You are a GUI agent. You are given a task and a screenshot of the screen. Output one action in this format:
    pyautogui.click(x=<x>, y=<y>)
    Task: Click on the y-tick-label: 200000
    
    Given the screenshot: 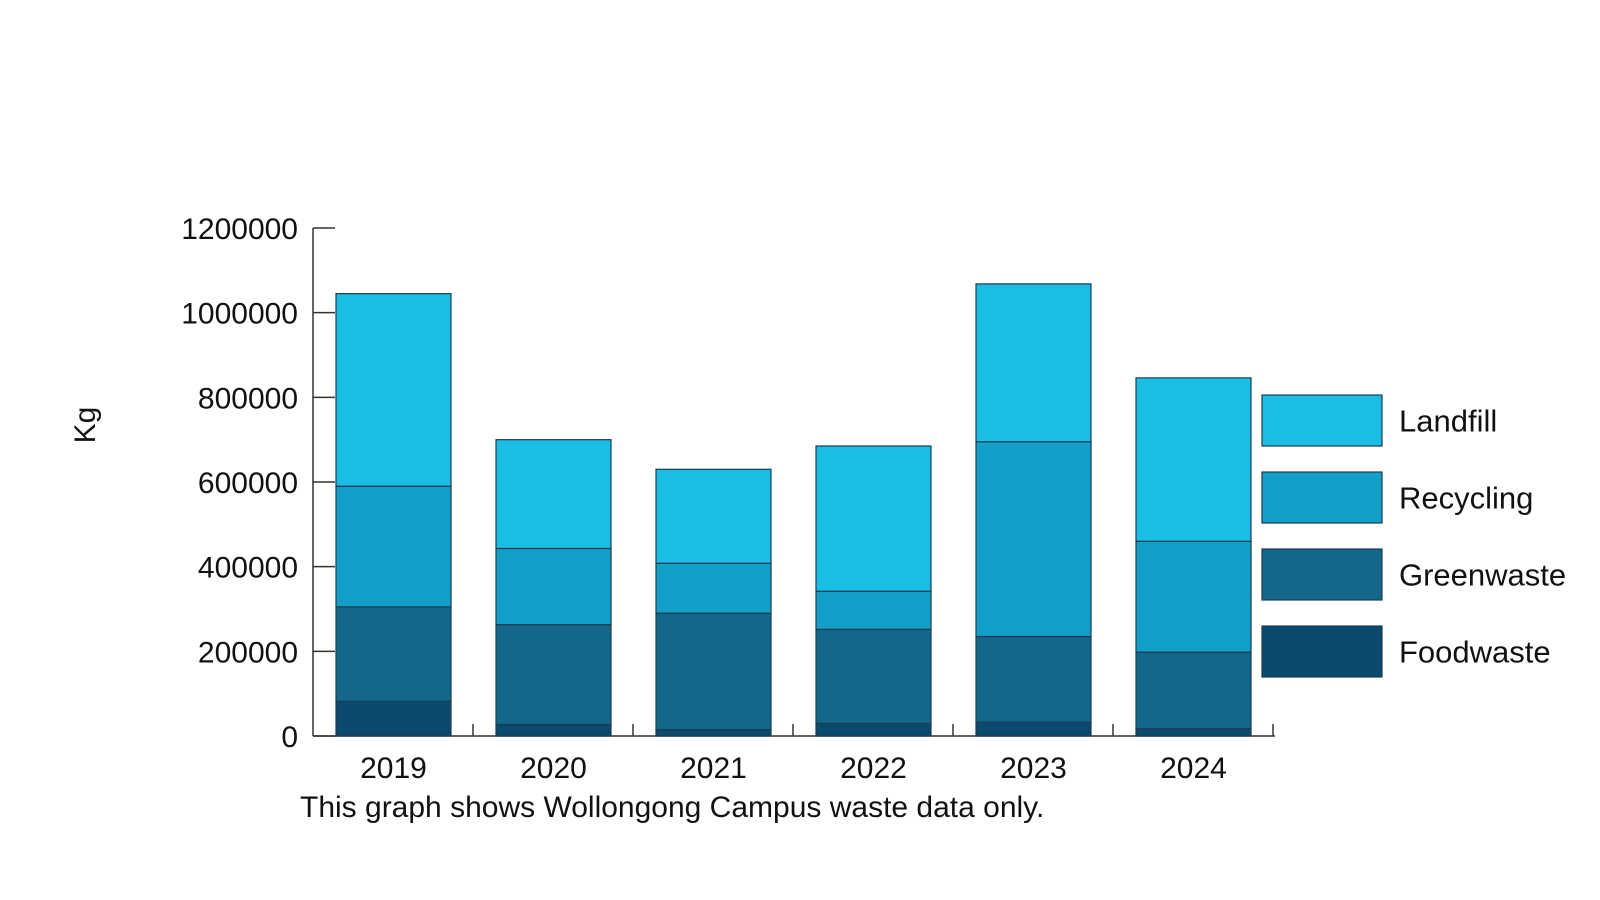 What is the action you would take?
    pyautogui.click(x=248, y=652)
    